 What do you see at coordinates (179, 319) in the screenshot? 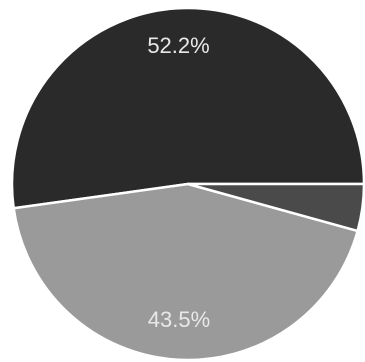
I see `pie-slice-label-2: 43.5%` at bounding box center [179, 319].